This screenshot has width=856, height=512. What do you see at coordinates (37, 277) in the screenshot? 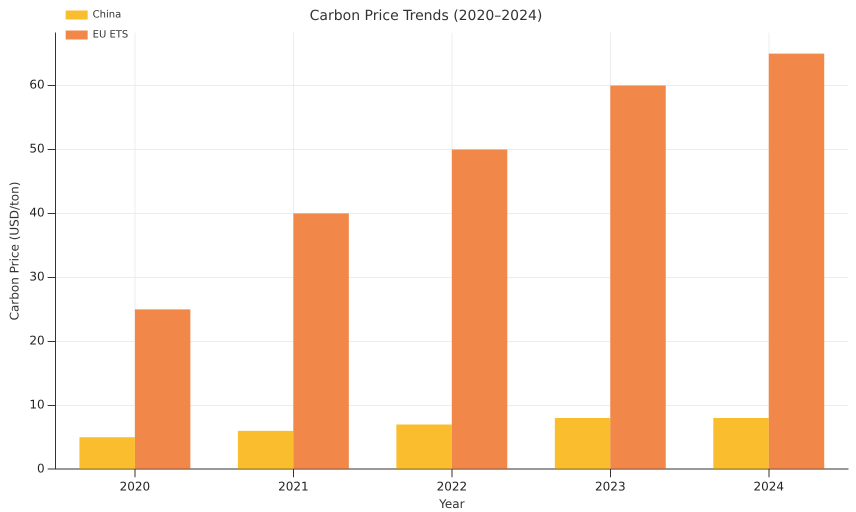
I see `y-tick-label: 30` at bounding box center [37, 277].